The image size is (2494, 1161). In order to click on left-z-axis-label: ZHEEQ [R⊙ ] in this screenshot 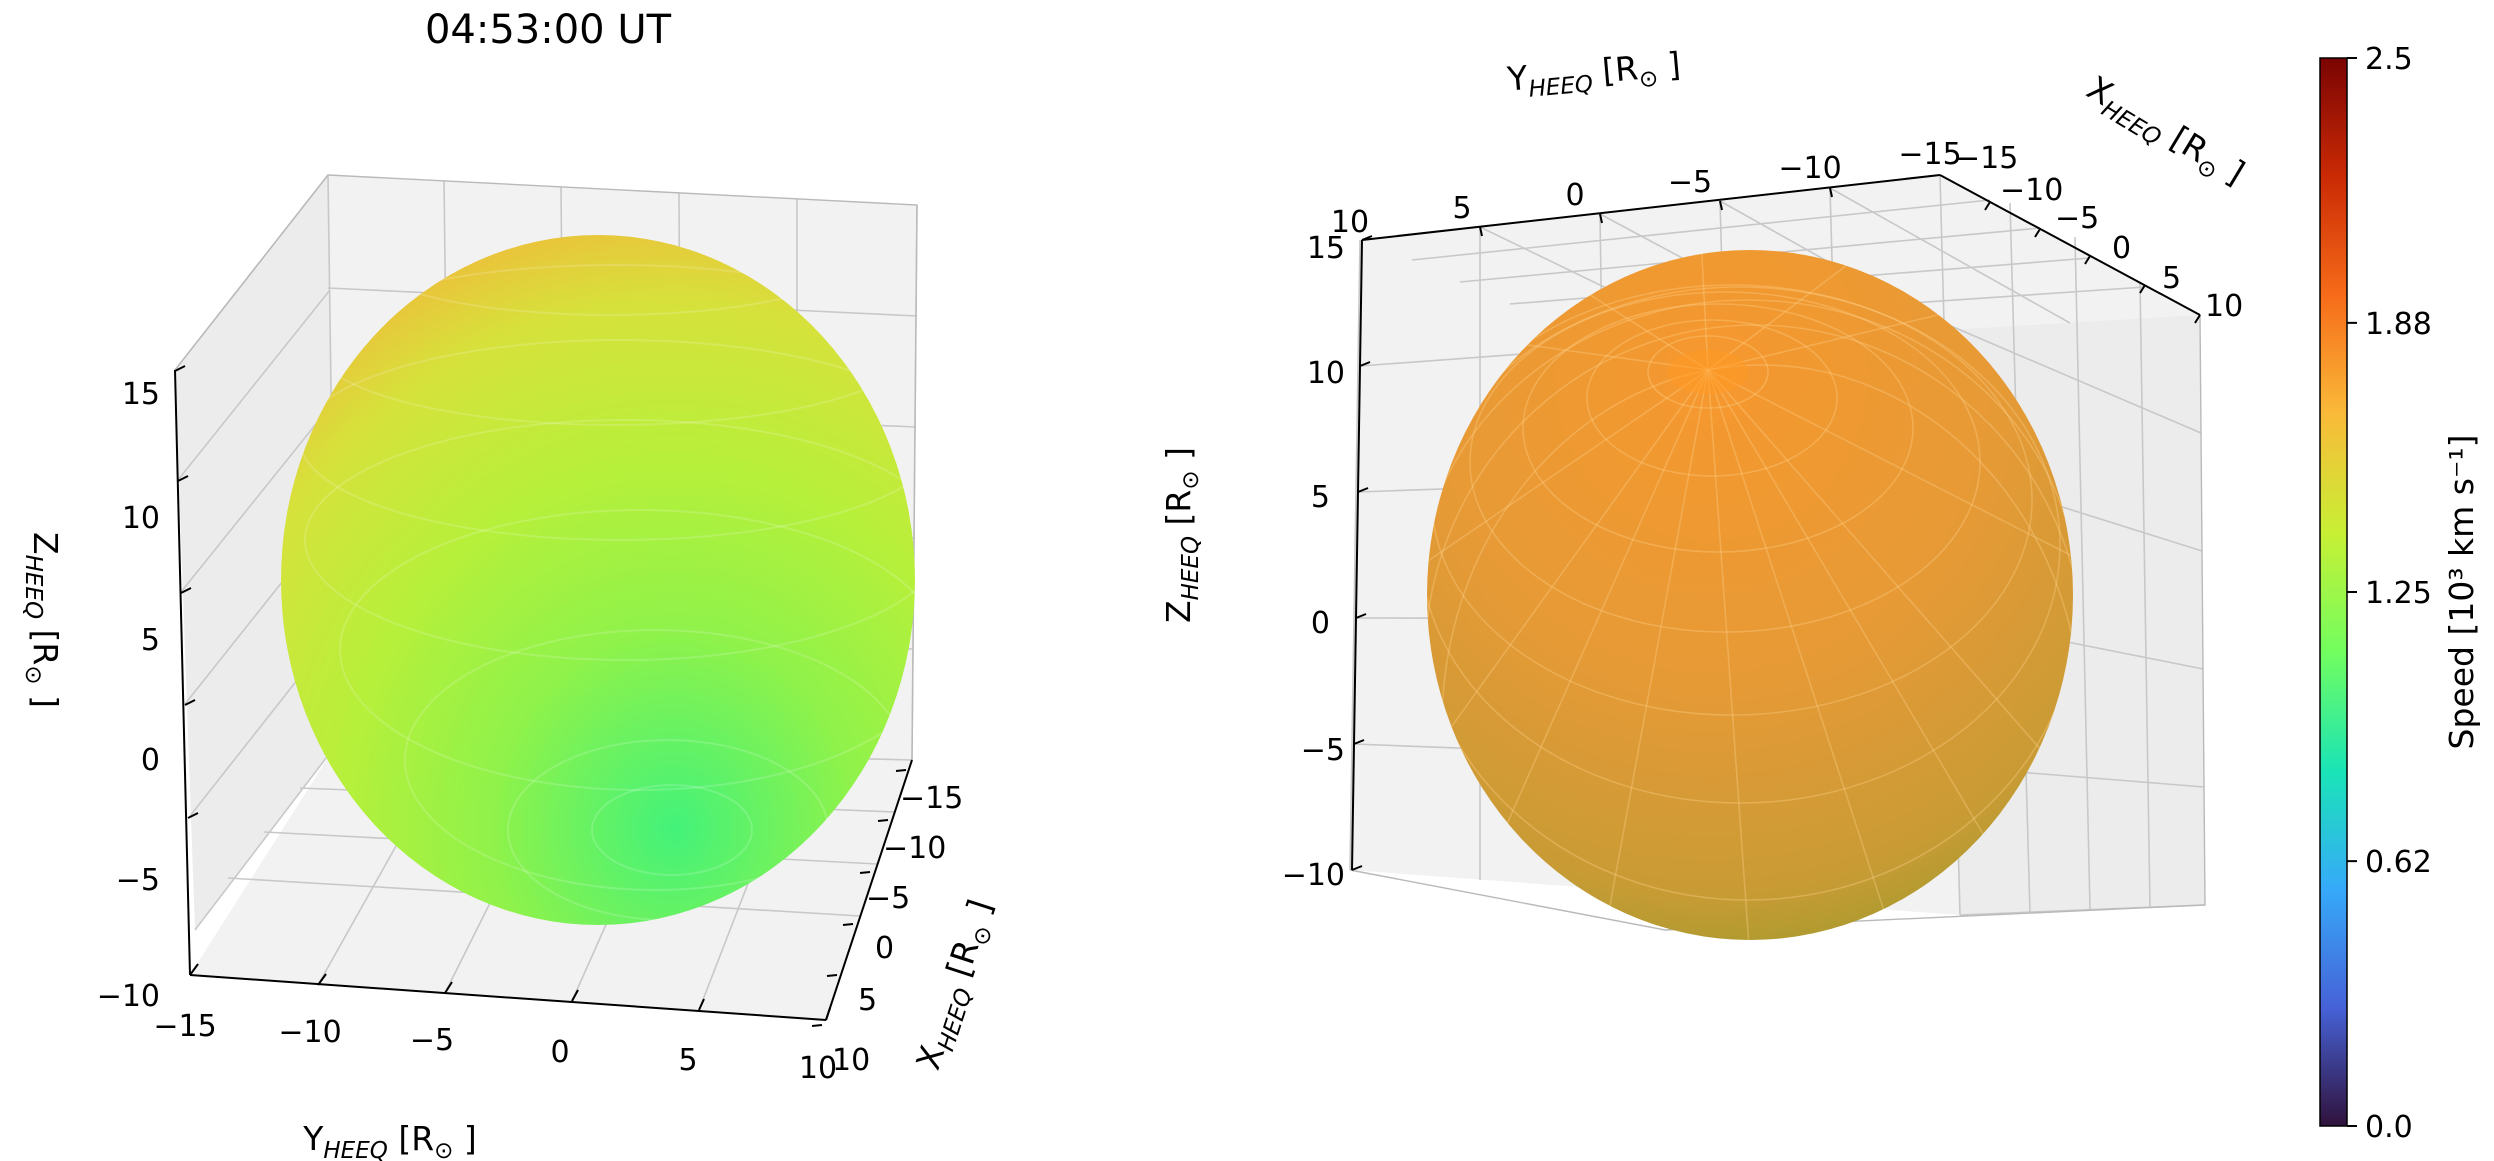, I will do `click(42, 620)`.